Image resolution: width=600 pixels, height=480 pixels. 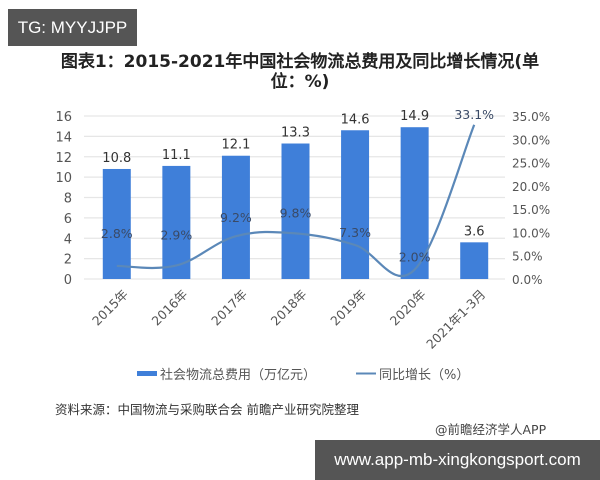 I want to click on chart-title: 图表1：2015-2021年中国社会物流总费用及同比增长情况(单 位：%), so click(x=300, y=72).